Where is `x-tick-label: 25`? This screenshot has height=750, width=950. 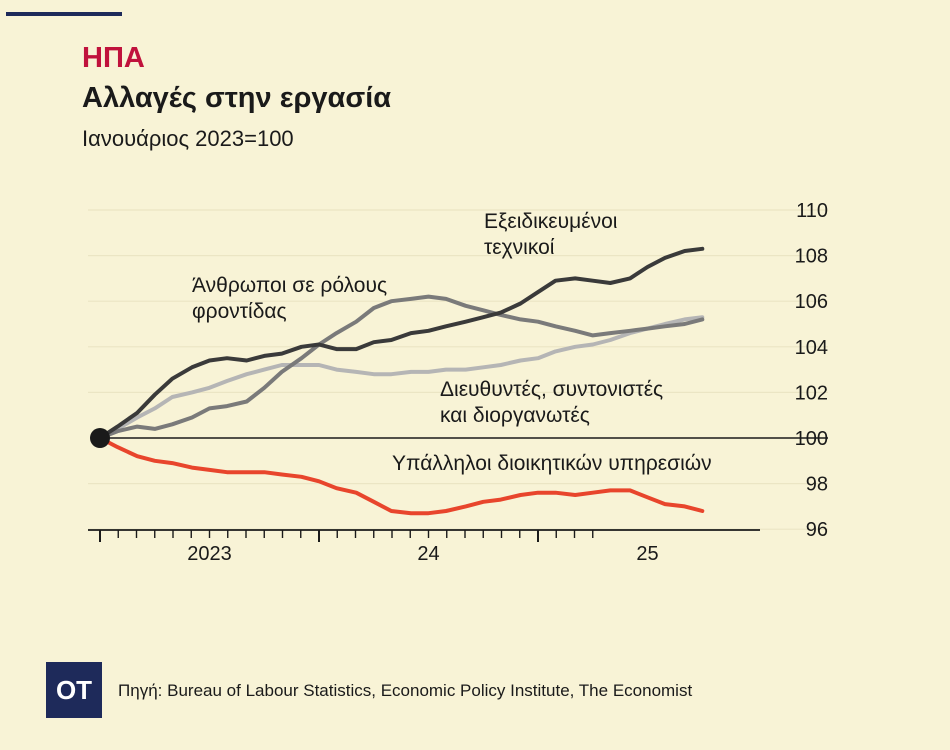
x-tick-label: 25 is located at coordinates (647, 554).